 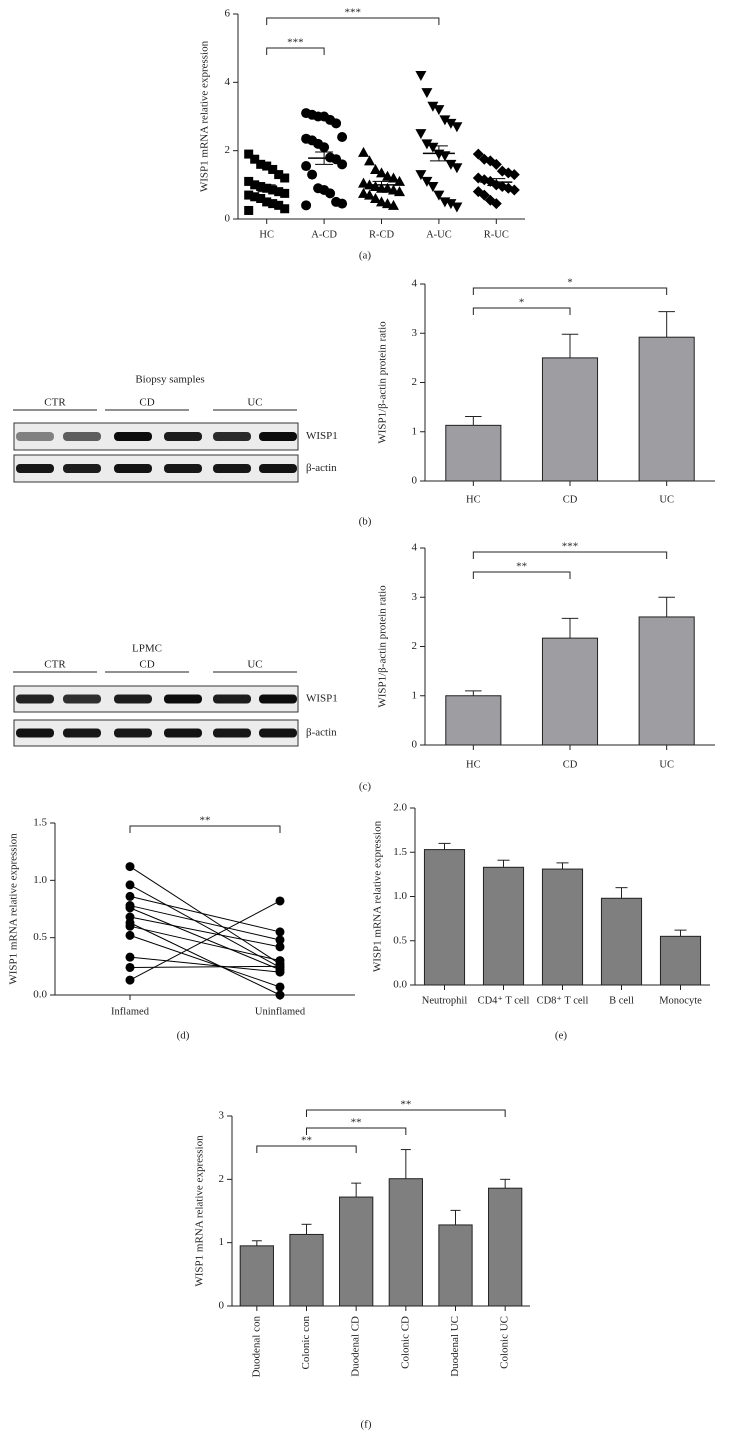 I want to click on significance-label: *, so click(x=522, y=303).